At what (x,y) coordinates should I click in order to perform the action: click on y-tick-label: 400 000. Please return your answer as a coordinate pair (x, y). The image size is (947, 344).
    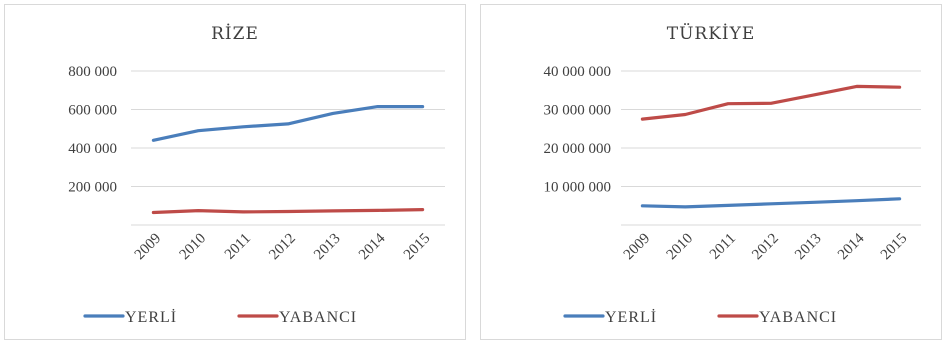
    Looking at the image, I should click on (92, 149).